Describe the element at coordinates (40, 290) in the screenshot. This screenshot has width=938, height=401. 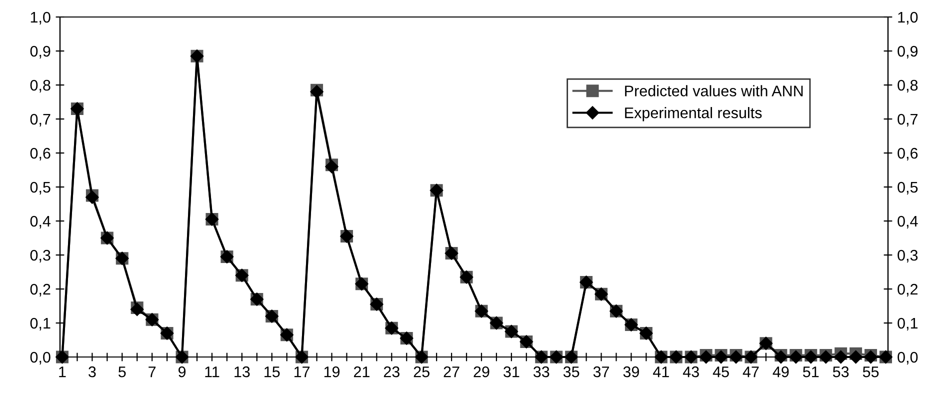
I see `y-tick-label: 0,2` at that location.